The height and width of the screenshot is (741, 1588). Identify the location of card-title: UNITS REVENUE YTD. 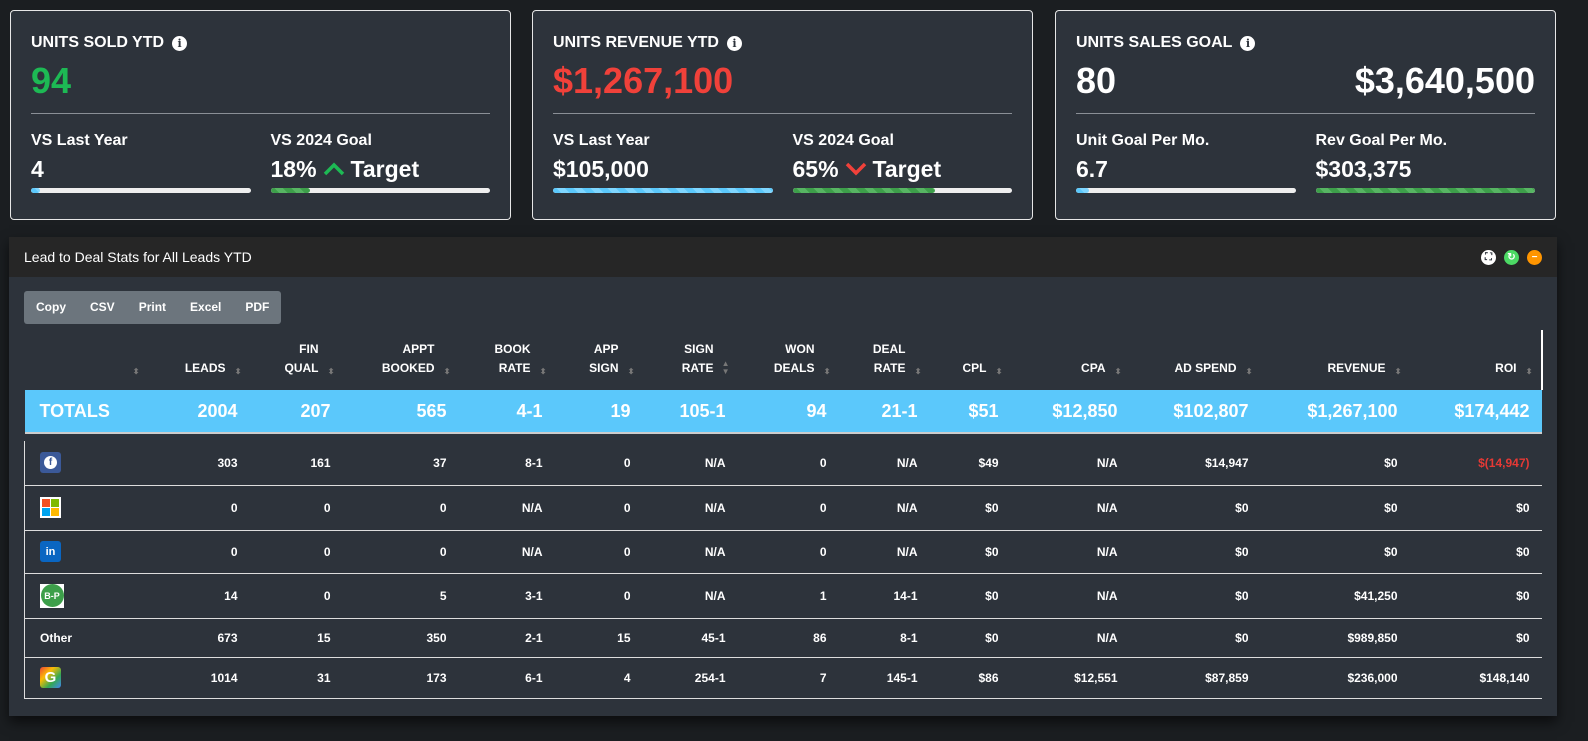
(636, 42).